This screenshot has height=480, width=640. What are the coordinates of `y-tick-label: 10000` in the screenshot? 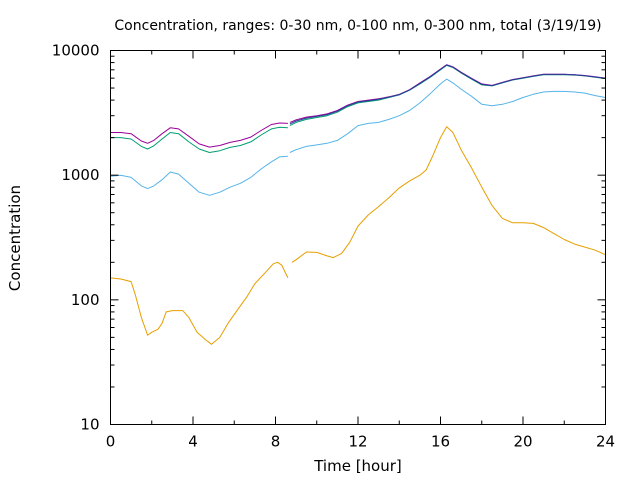 It's located at (76, 51).